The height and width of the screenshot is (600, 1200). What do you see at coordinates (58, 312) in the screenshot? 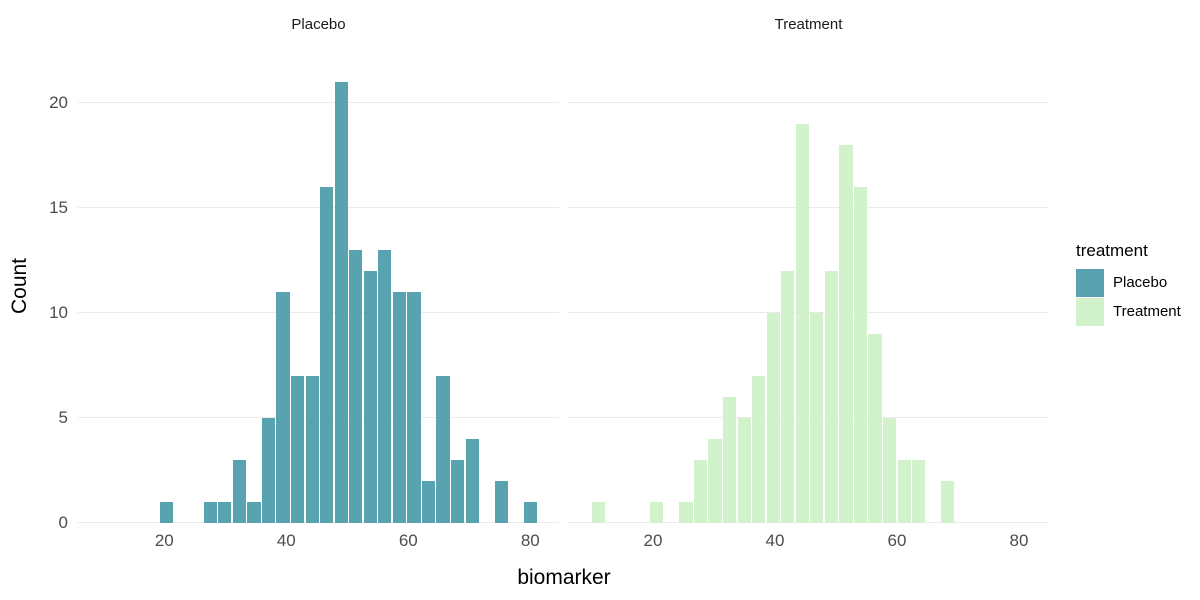
I see `y-tick-label-10: 10` at bounding box center [58, 312].